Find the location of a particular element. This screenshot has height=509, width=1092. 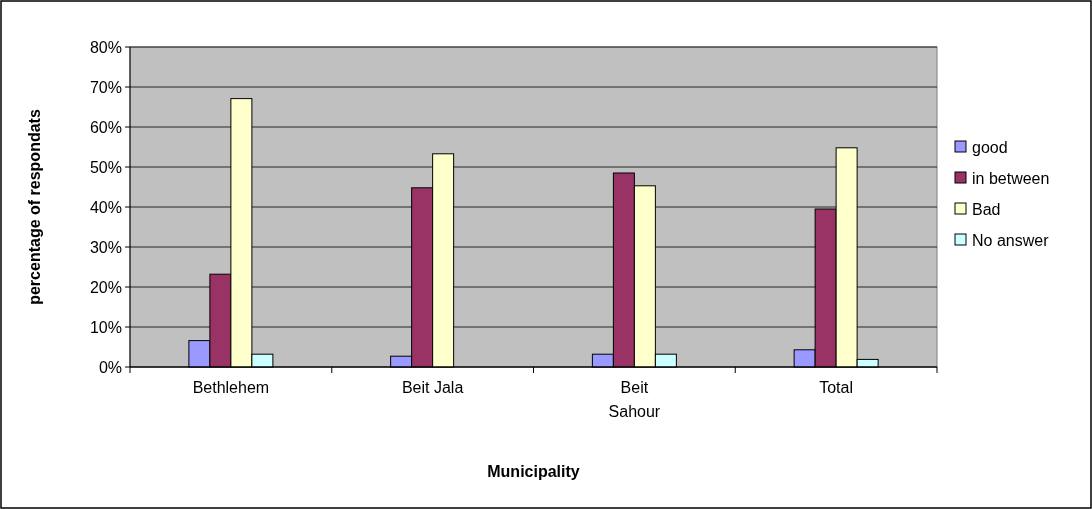

x-axis-title: Municipality is located at coordinates (533, 471).